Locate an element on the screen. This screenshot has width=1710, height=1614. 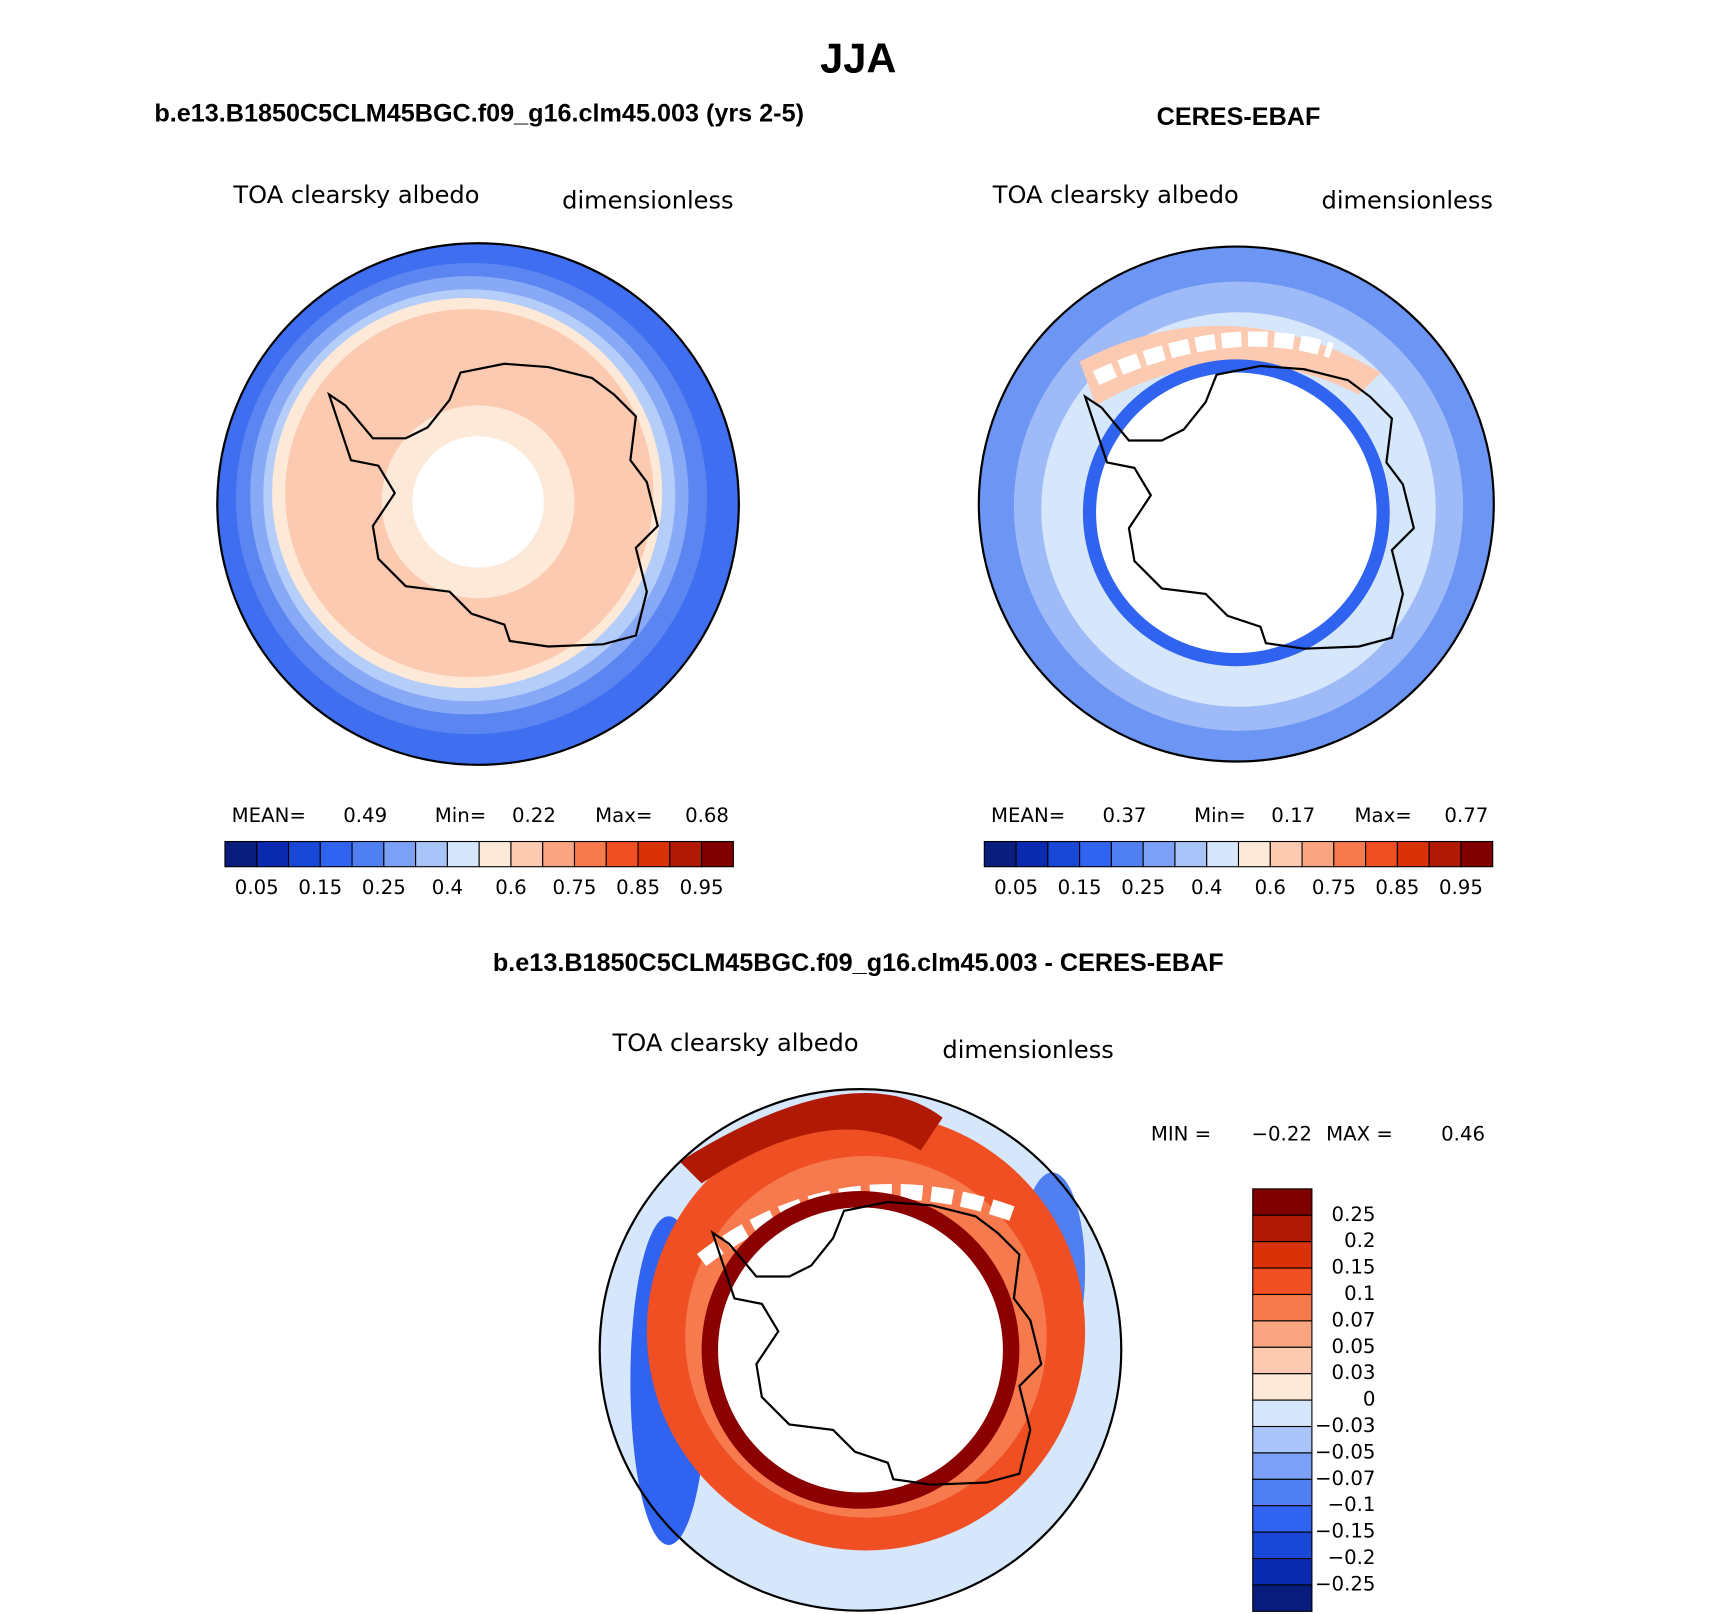
colorbar-label: −0.2 is located at coordinates (1352, 1557).